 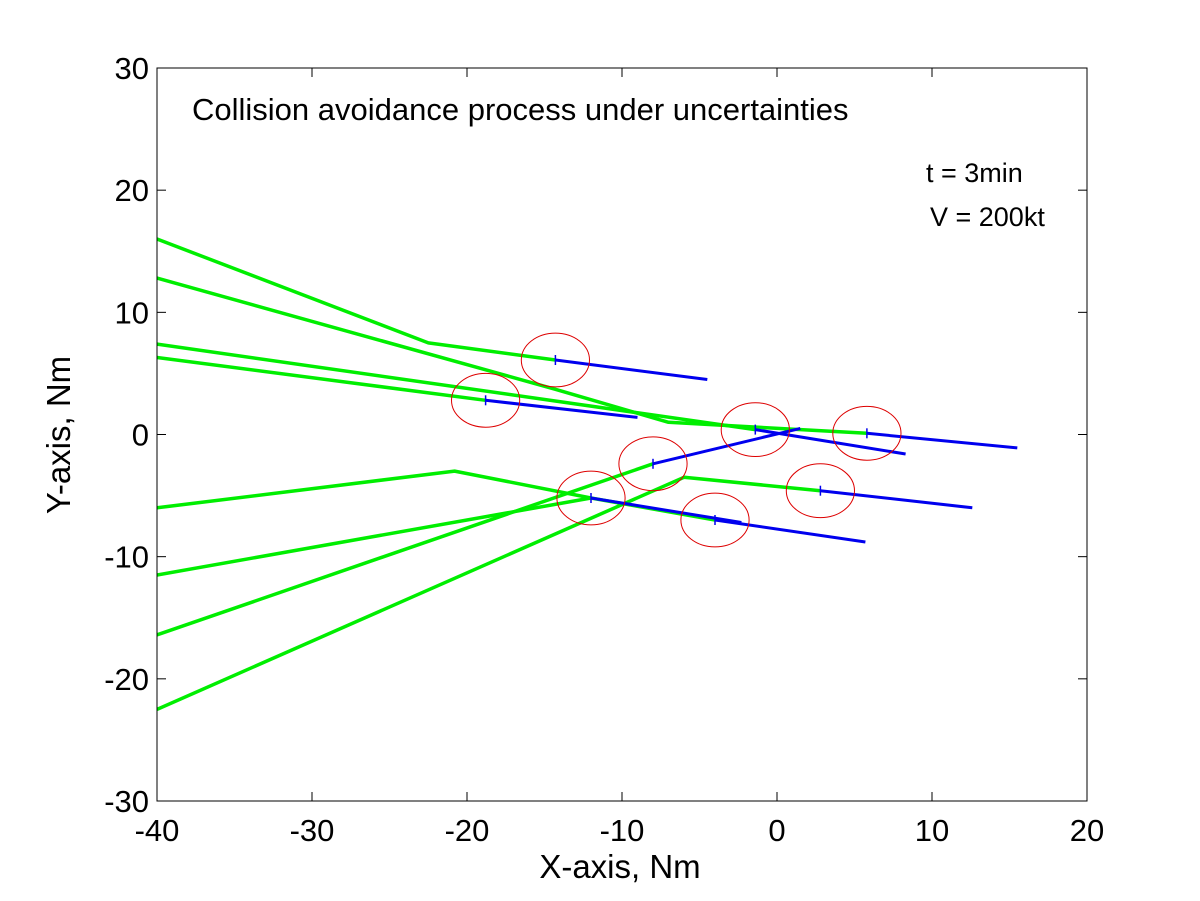 What do you see at coordinates (932, 830) in the screenshot?
I see `x-tick-label: 10` at bounding box center [932, 830].